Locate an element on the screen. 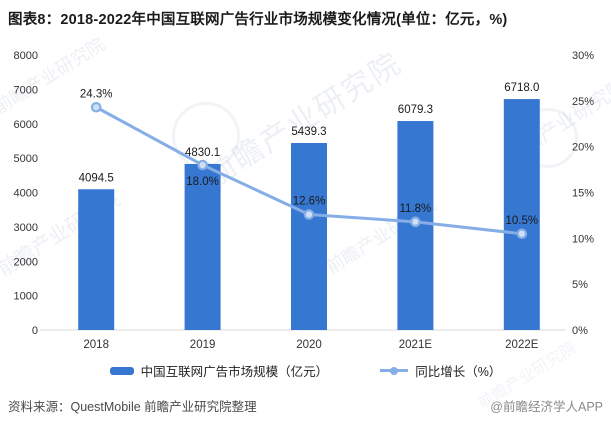  credit-note: @前瞻经济学人APP is located at coordinates (546, 407).